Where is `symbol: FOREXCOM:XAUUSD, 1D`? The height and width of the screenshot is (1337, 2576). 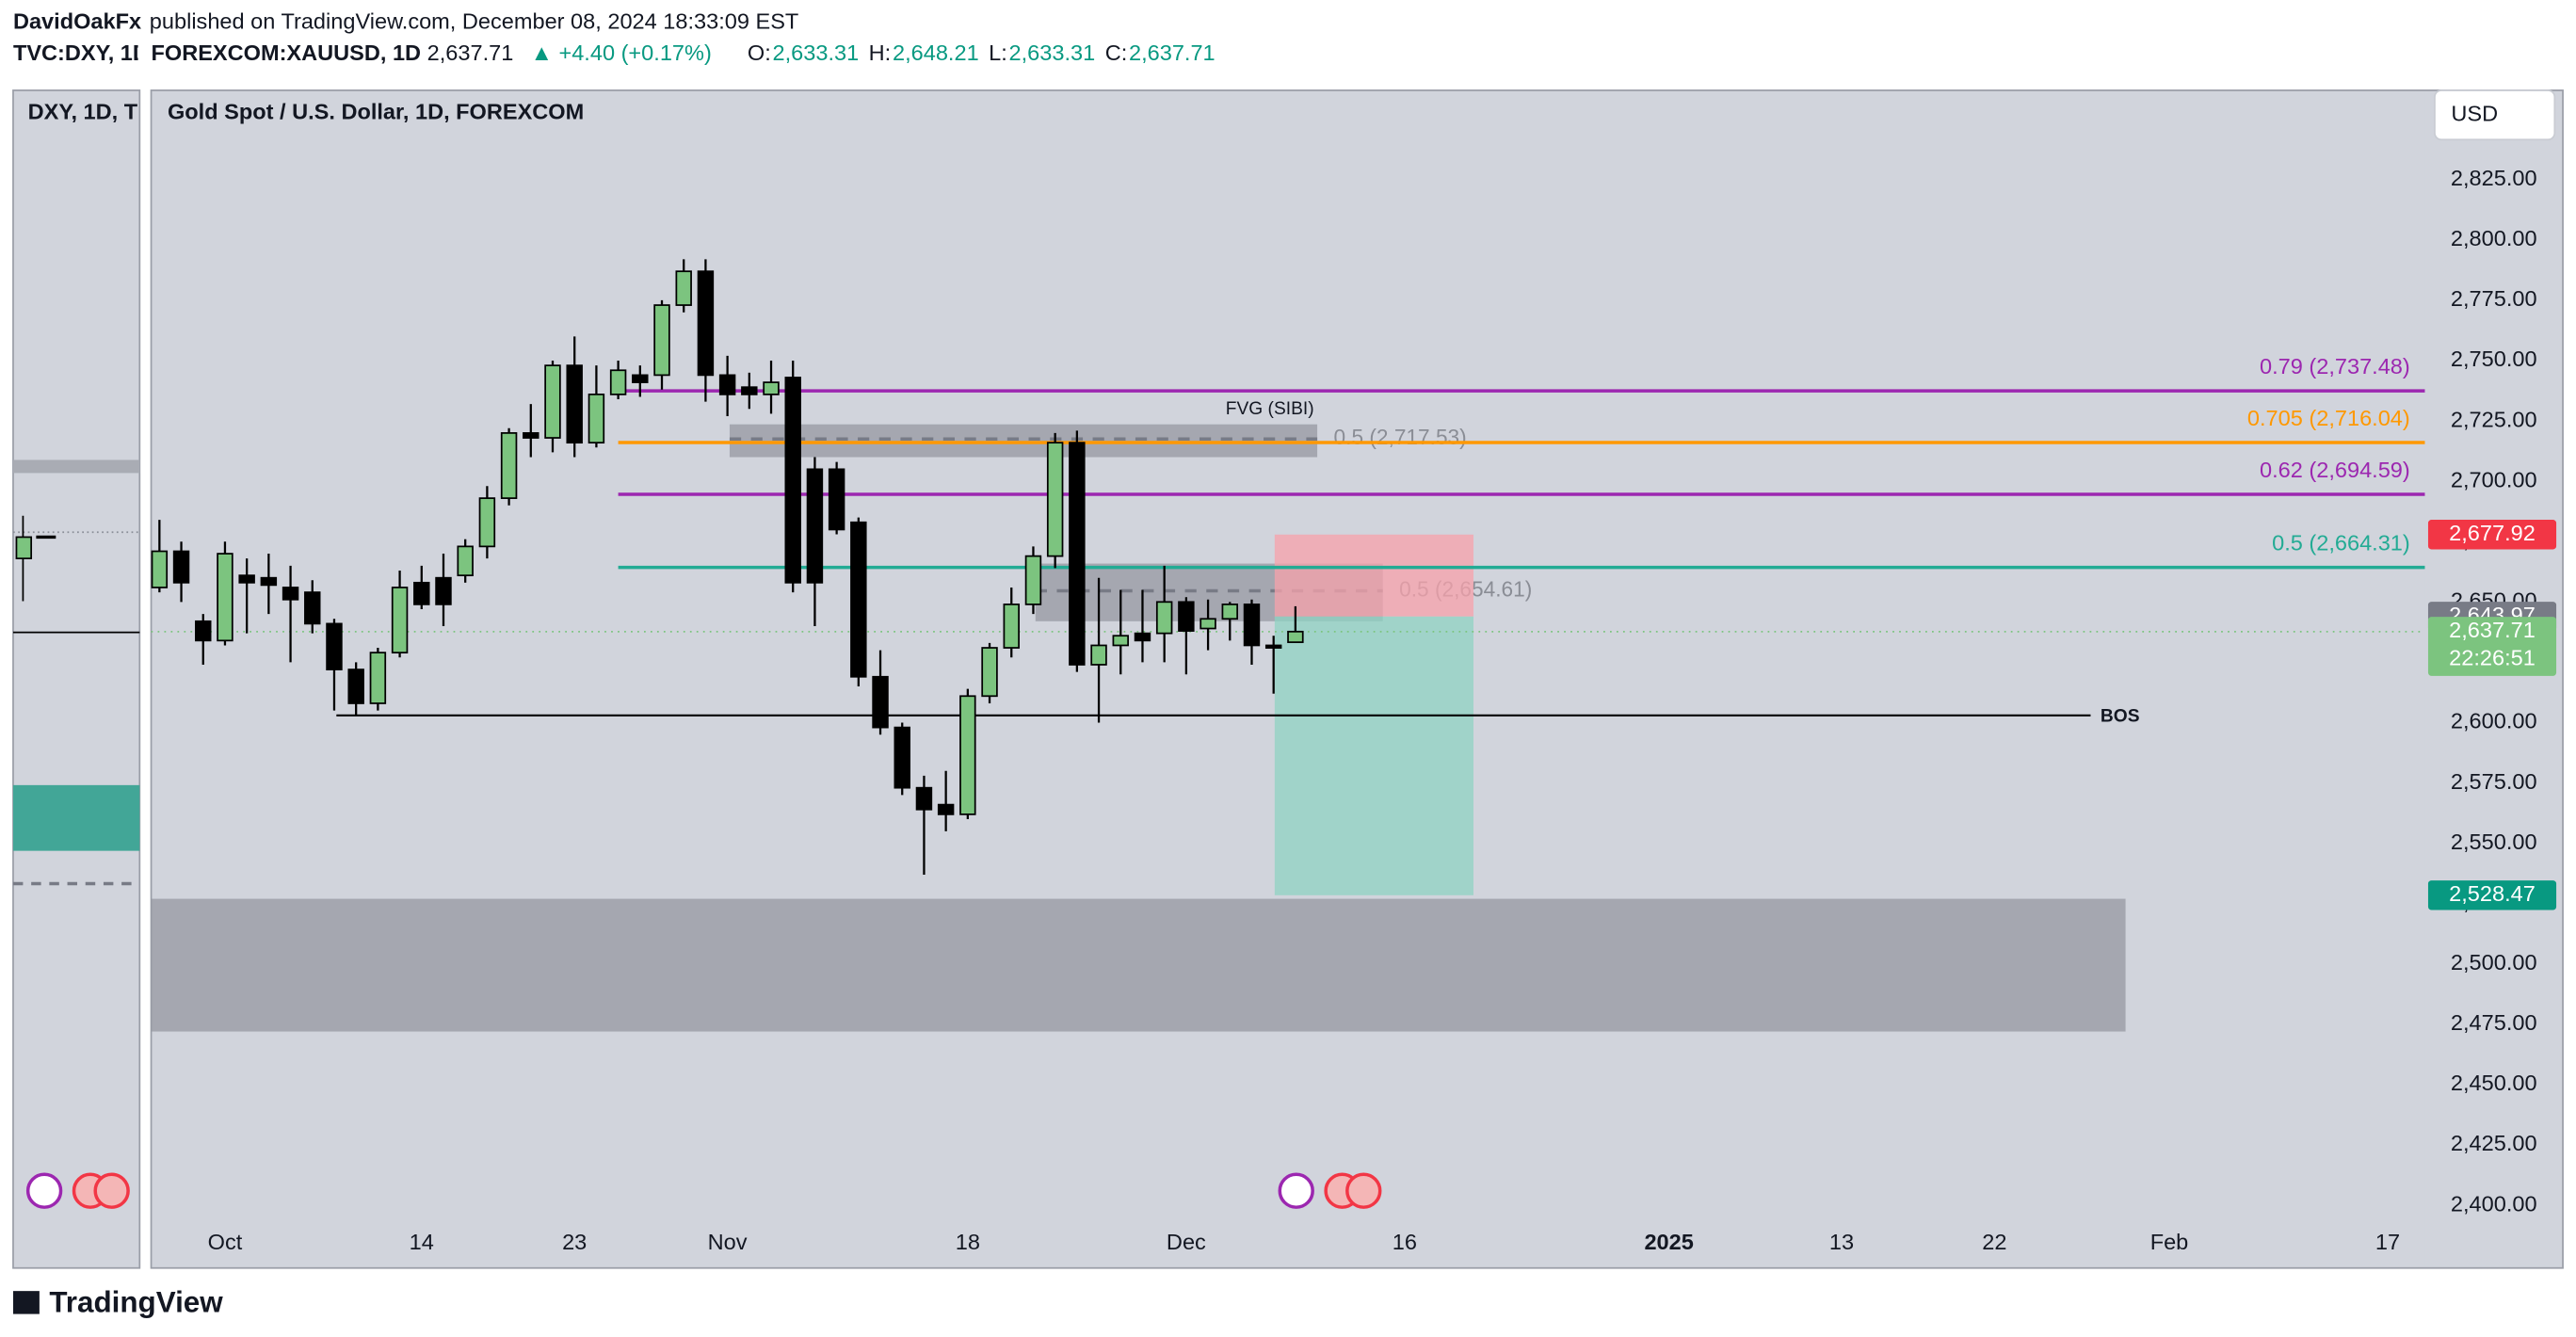
symbol: FOREXCOM:XAUUSD, 1D is located at coordinates (287, 52).